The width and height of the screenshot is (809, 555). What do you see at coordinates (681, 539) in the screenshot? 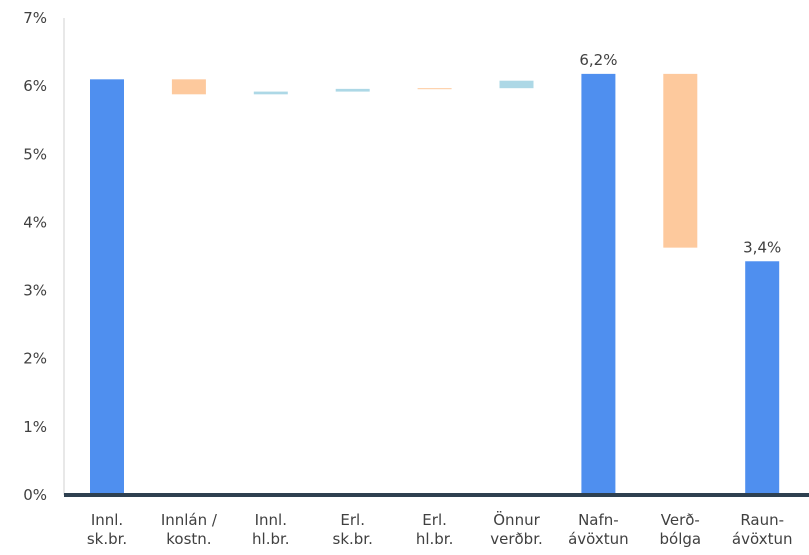
I see `category-label-line: bólga` at bounding box center [681, 539].